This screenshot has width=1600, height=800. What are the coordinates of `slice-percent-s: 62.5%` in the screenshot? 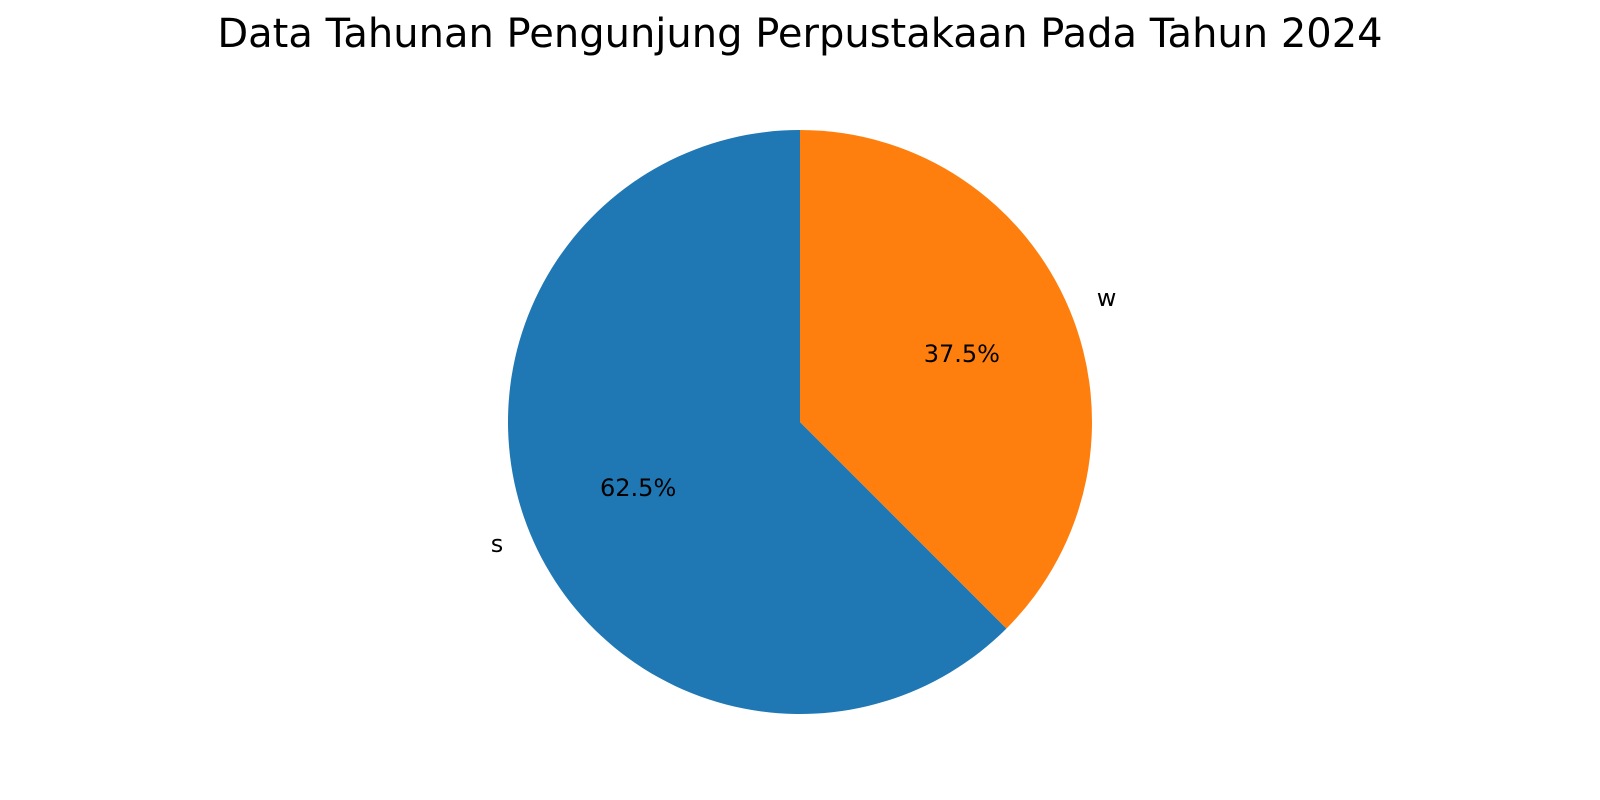 It's located at (638, 488).